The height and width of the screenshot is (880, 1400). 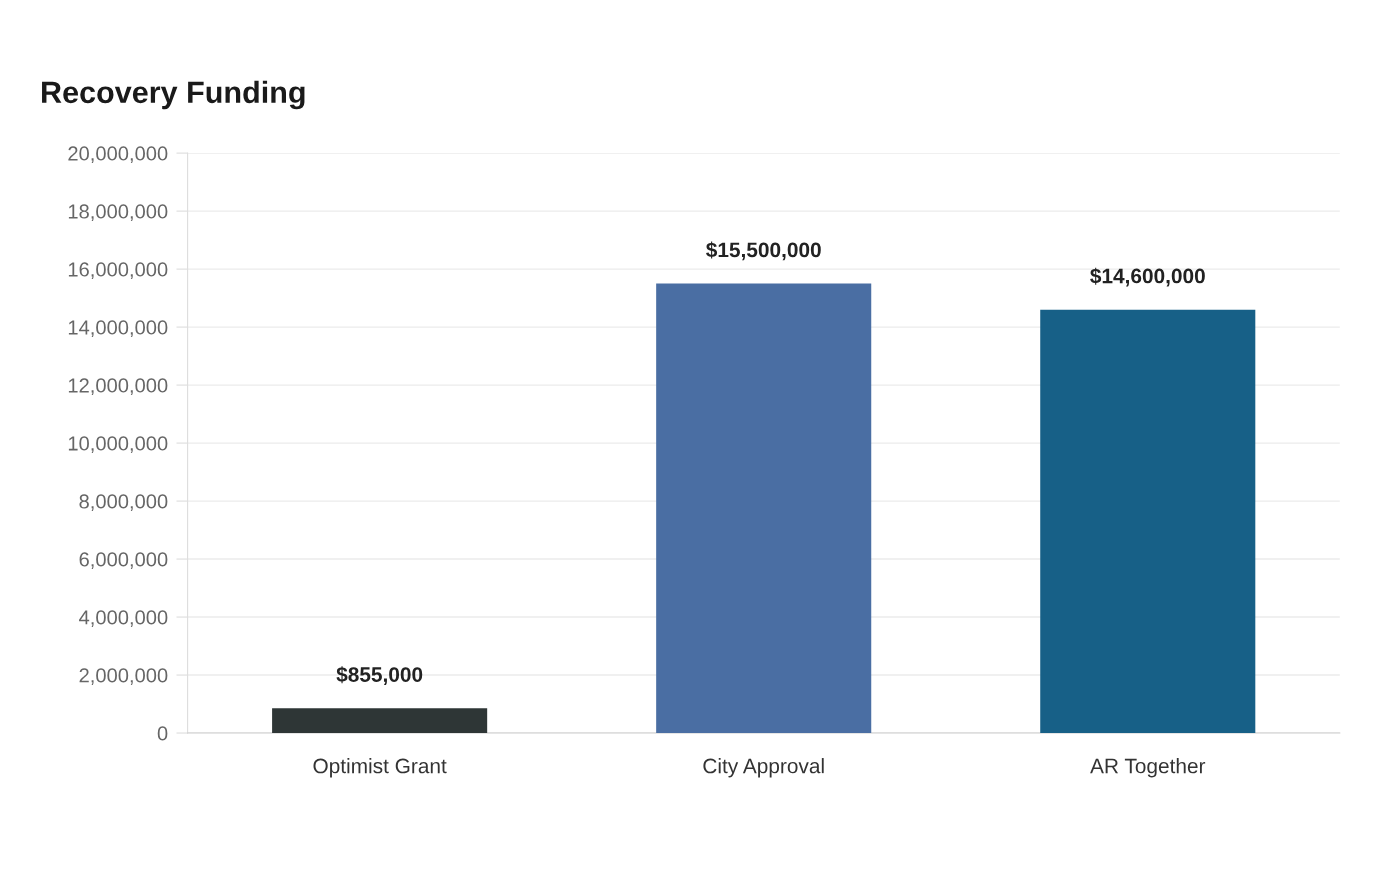 What do you see at coordinates (118, 386) in the screenshot?
I see `y-tick-label: 12,000,000` at bounding box center [118, 386].